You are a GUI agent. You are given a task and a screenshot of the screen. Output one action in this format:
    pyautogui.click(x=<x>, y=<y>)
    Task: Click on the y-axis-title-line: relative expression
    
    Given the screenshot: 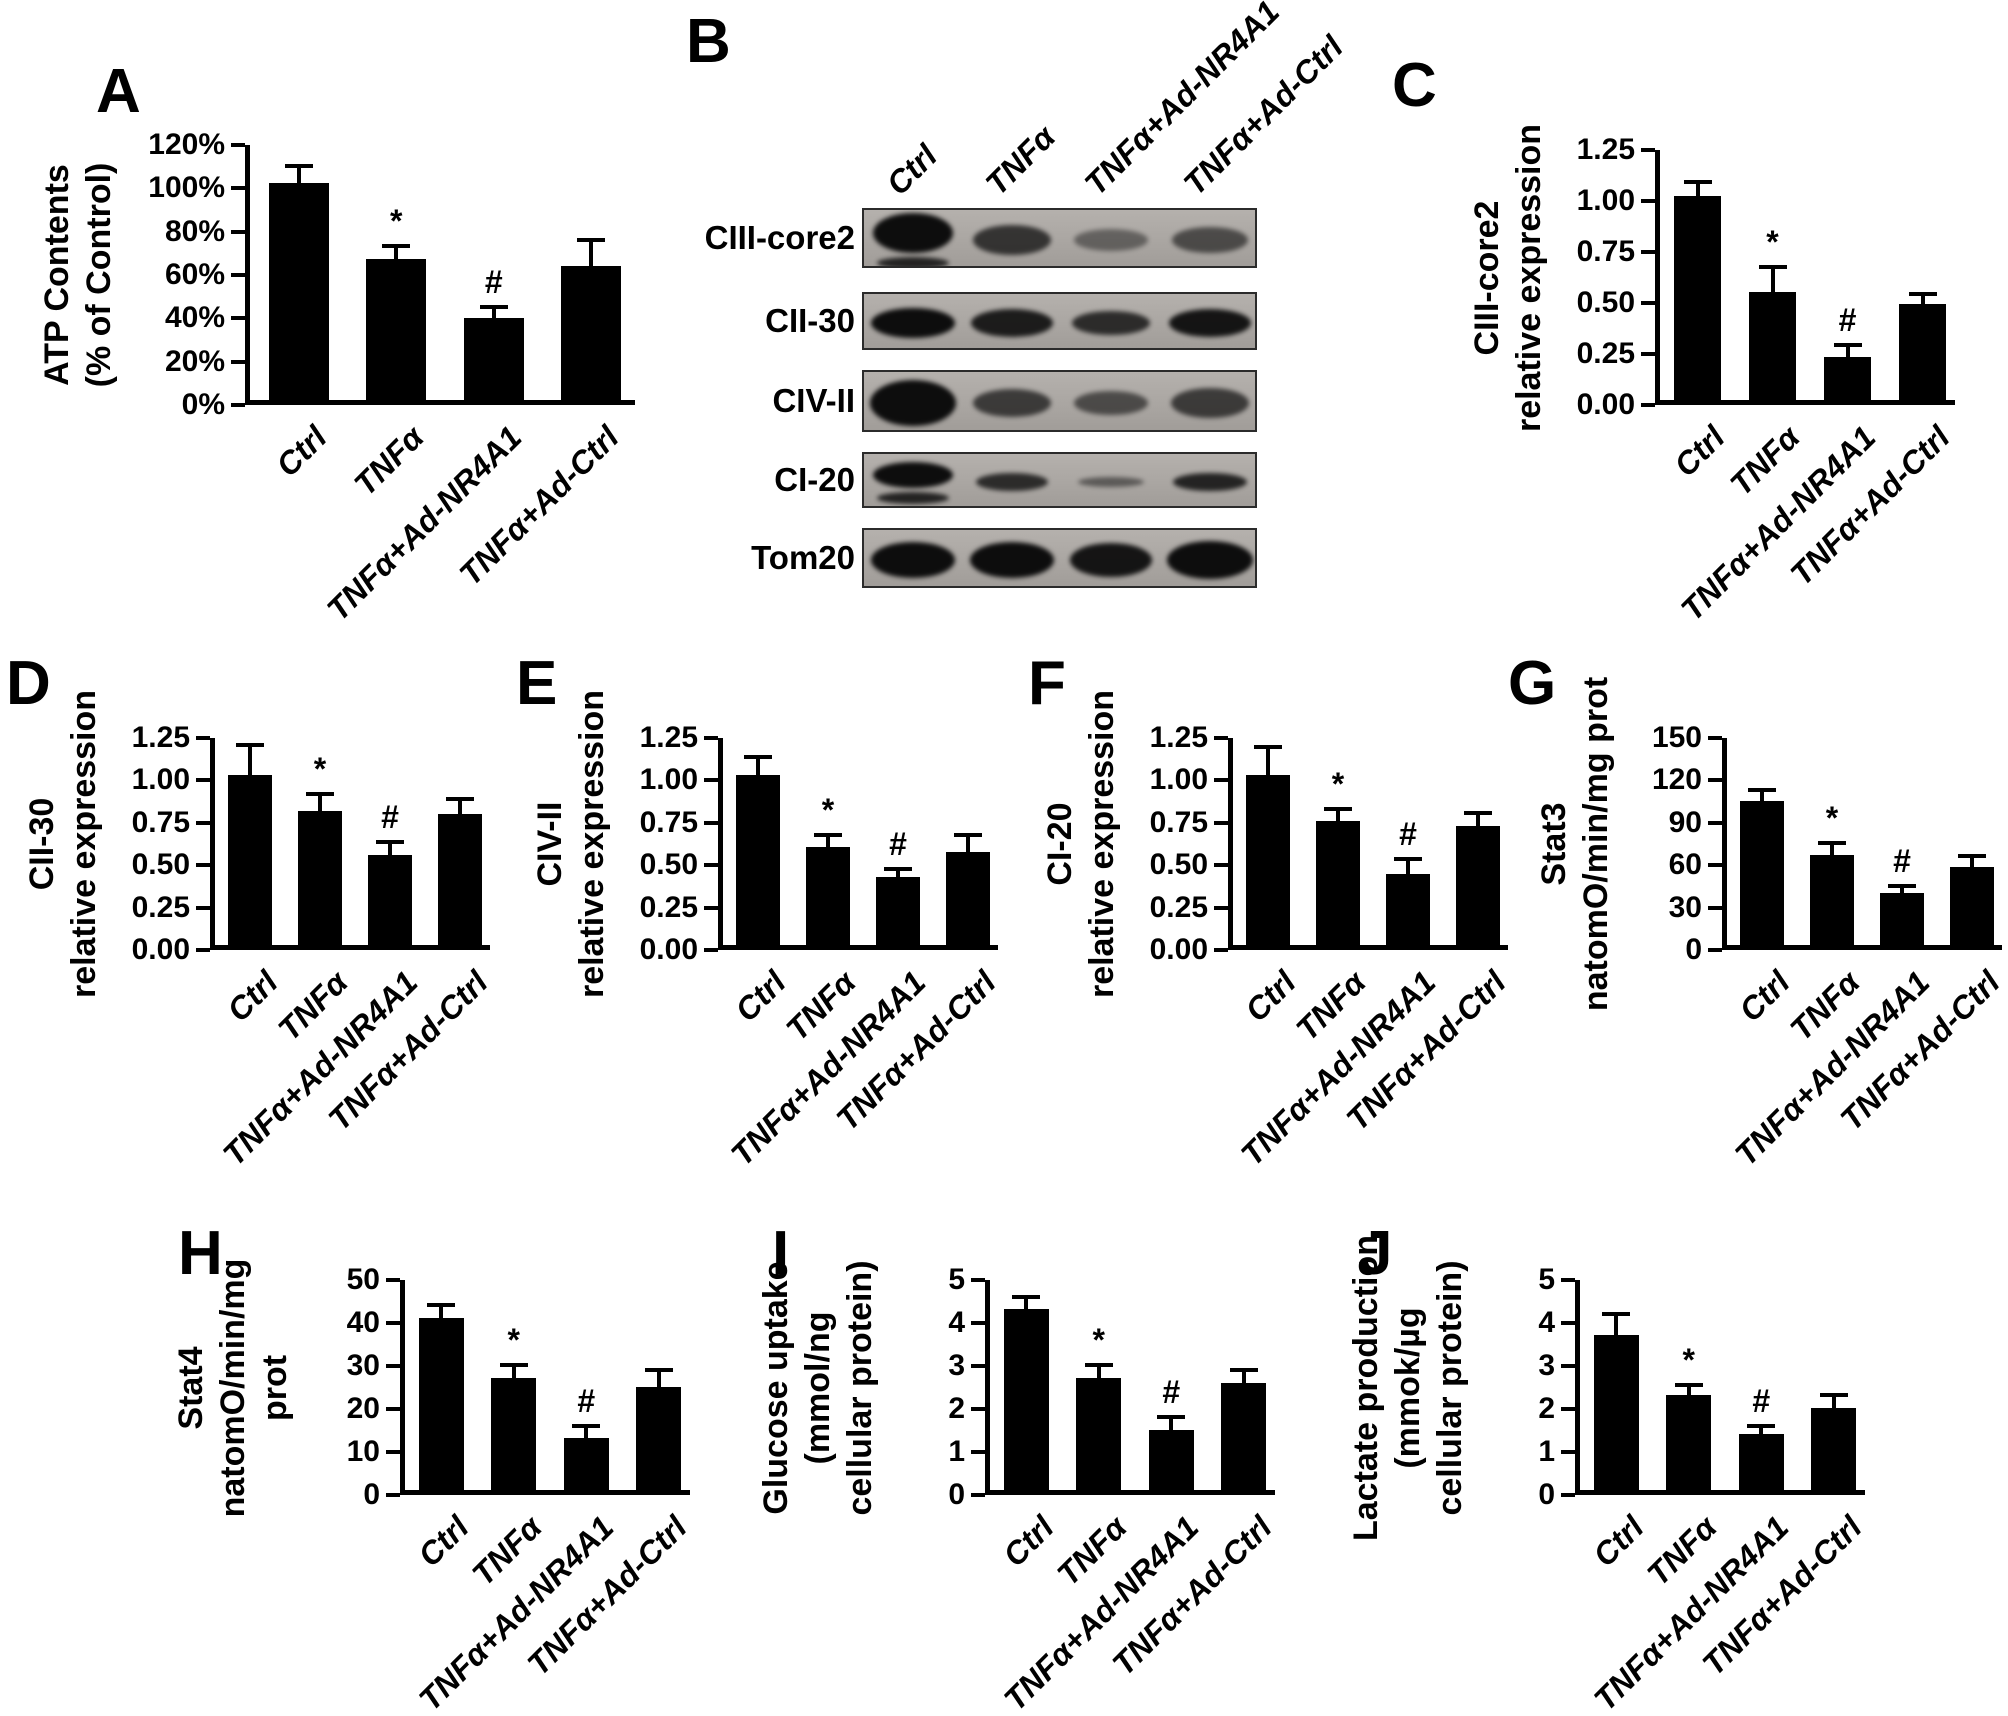 What is the action you would take?
    pyautogui.click(x=1529, y=277)
    